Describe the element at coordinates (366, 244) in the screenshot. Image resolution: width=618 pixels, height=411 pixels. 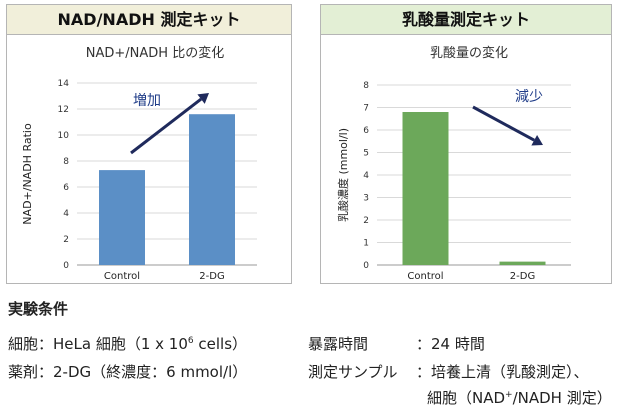
I see `y-tick-label: 1` at that location.